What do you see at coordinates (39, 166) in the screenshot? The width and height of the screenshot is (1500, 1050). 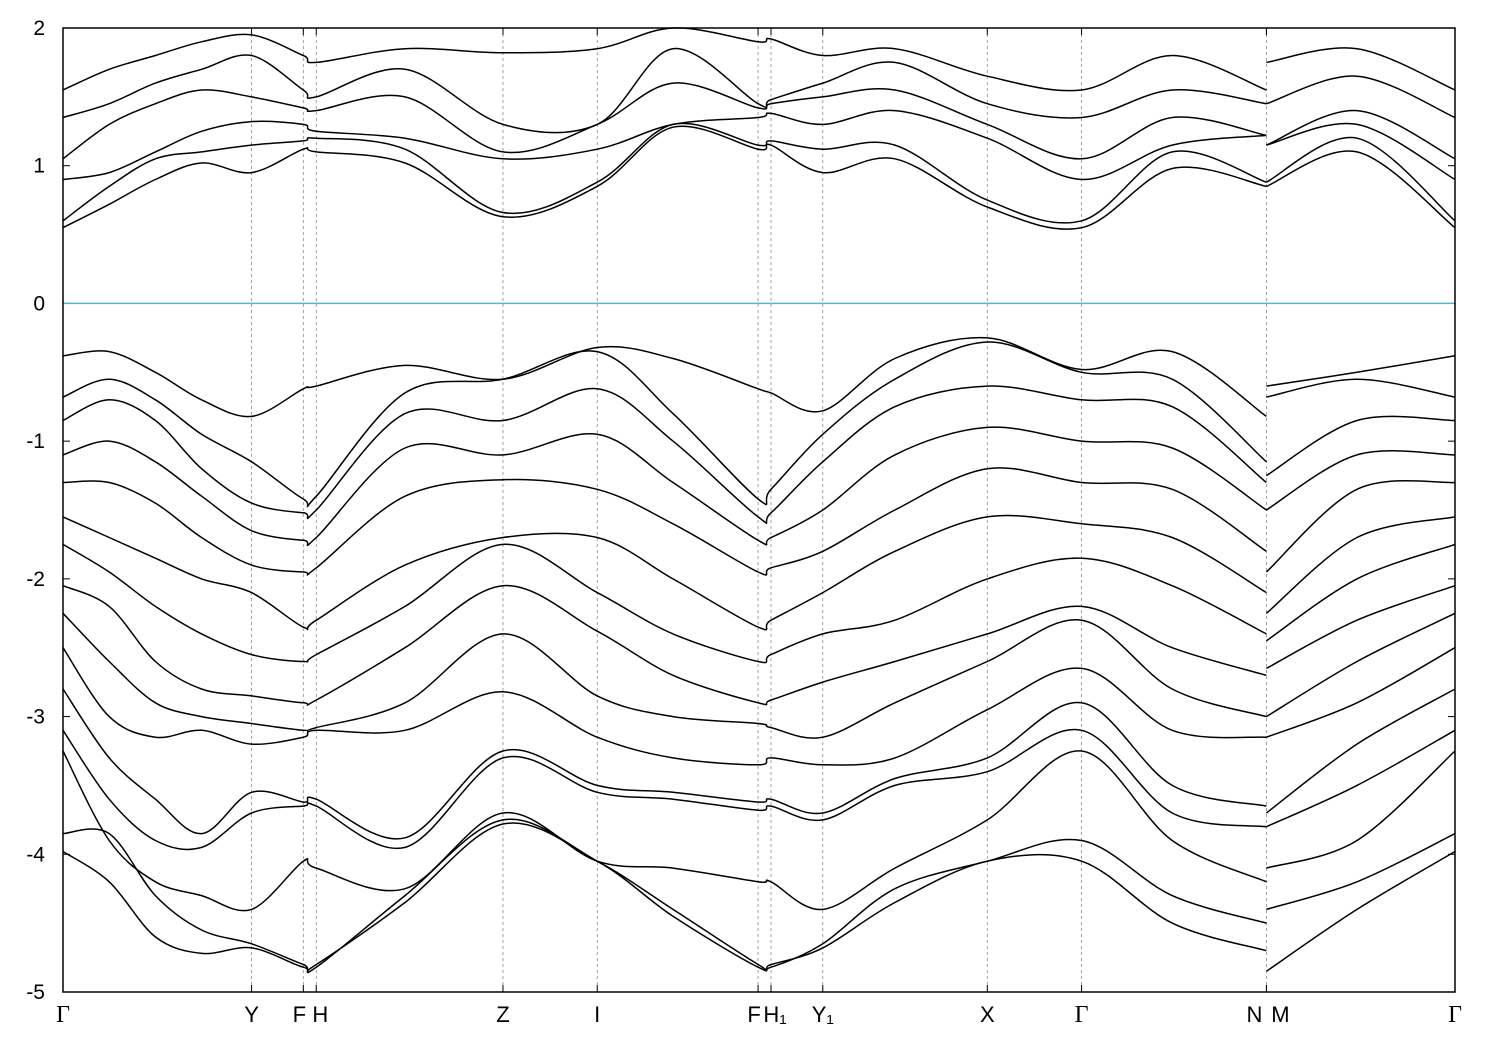 I see `y-tick-label: 1` at bounding box center [39, 166].